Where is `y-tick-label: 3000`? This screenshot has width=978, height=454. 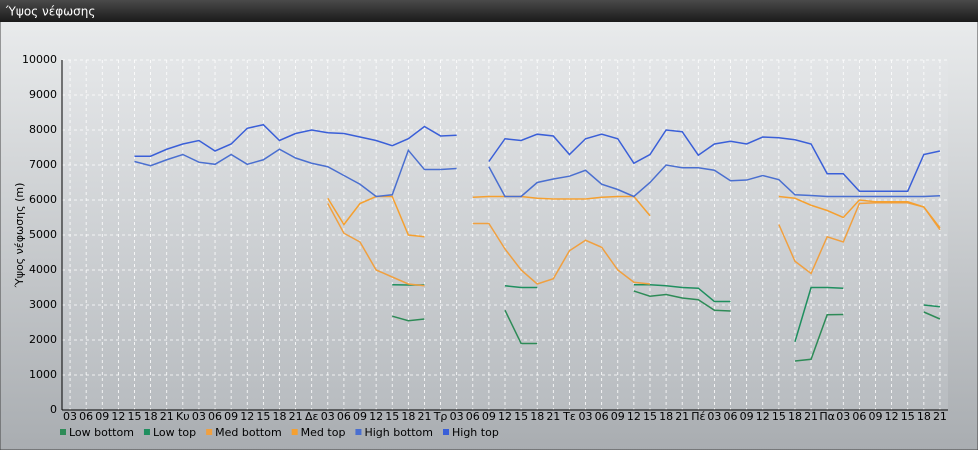 y-tick-label: 3000 is located at coordinates (43, 304).